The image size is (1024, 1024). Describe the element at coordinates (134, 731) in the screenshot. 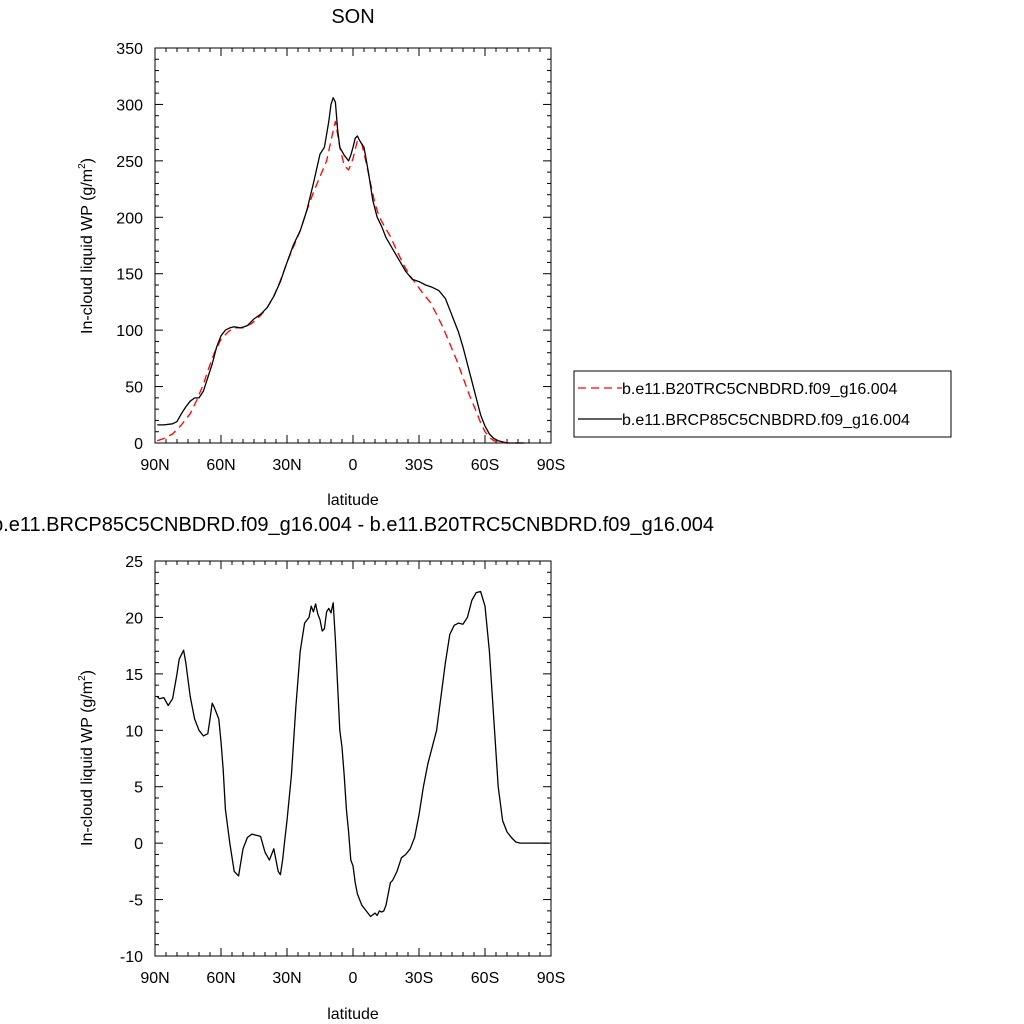

I see `bottom-y-tick-label: 10` at that location.